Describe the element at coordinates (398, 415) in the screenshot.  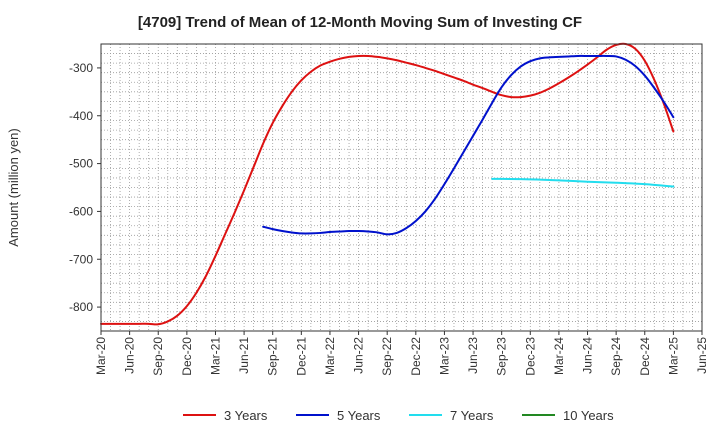
I see `legend: 3 Years 5 Years 7 Years 10 Years` at that location.